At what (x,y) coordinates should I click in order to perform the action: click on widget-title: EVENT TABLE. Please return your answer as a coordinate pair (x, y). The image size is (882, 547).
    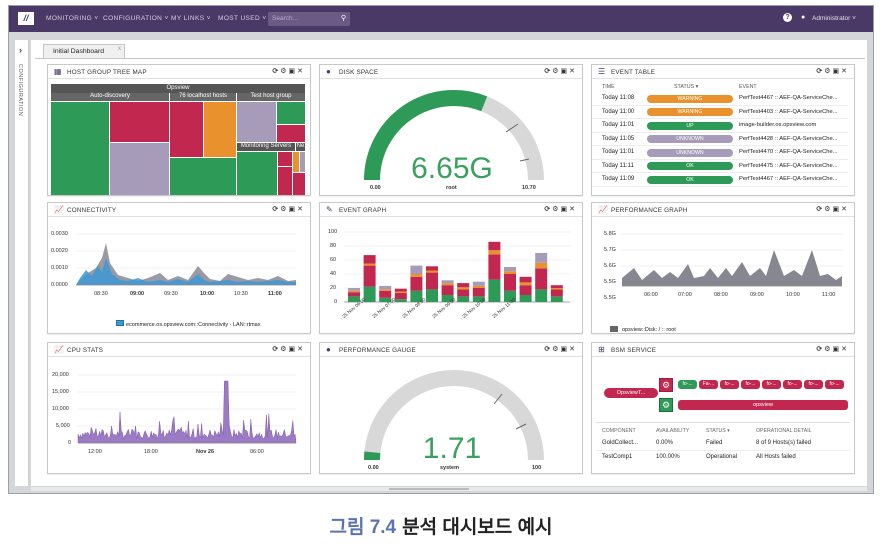
    Looking at the image, I should click on (633, 72).